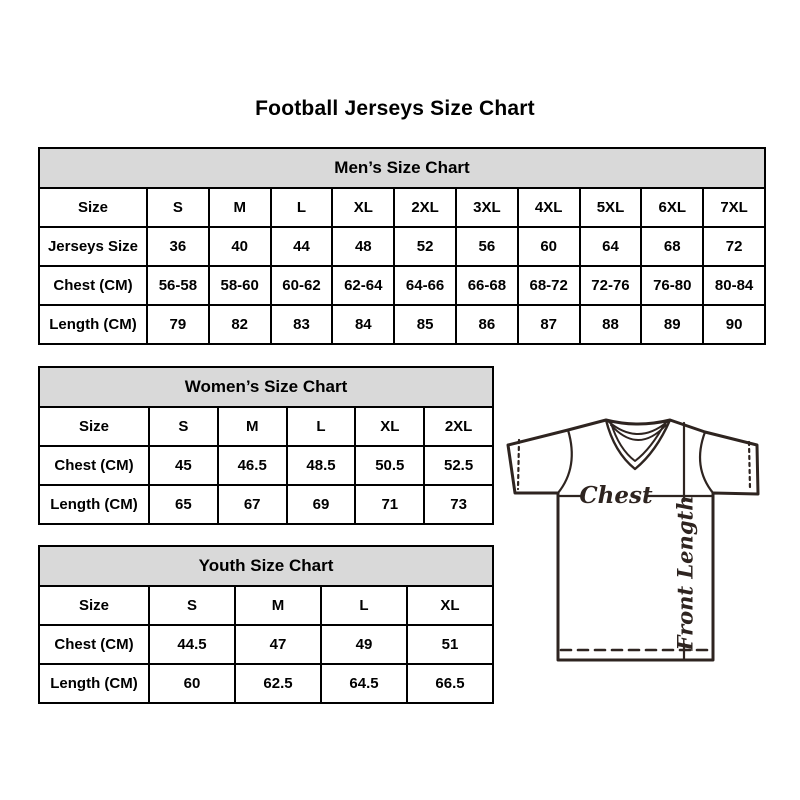 Image resolution: width=800 pixels, height=800 pixels. Describe the element at coordinates (425, 324) in the screenshot. I see `value-cell: 85` at that location.